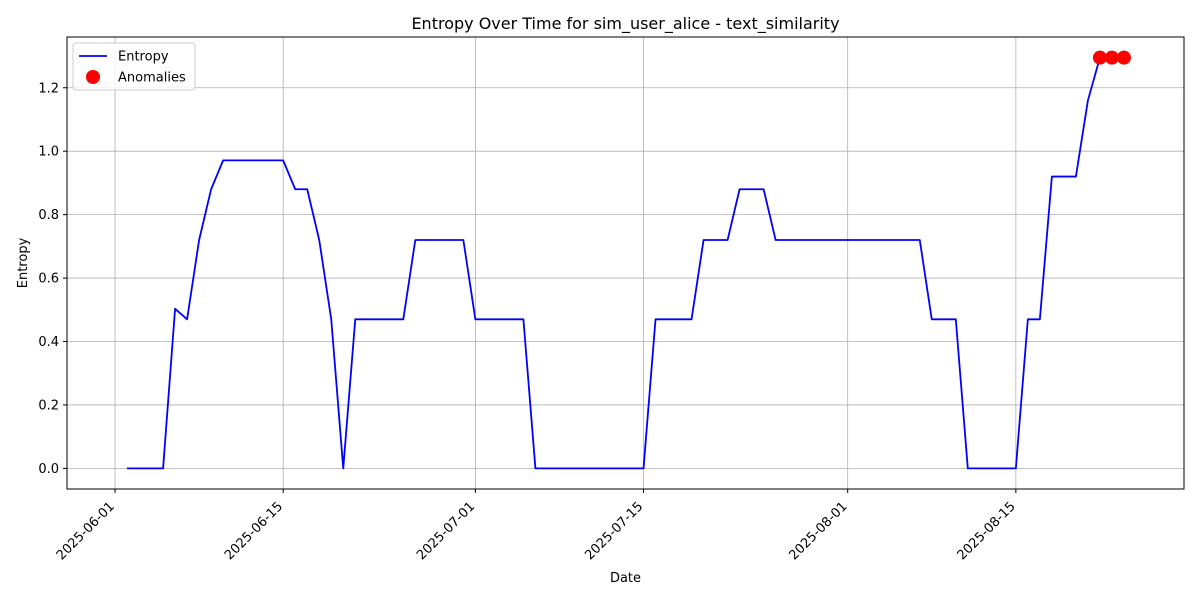  What do you see at coordinates (48, 405) in the screenshot?
I see `y-tick-label: 0.2` at bounding box center [48, 405].